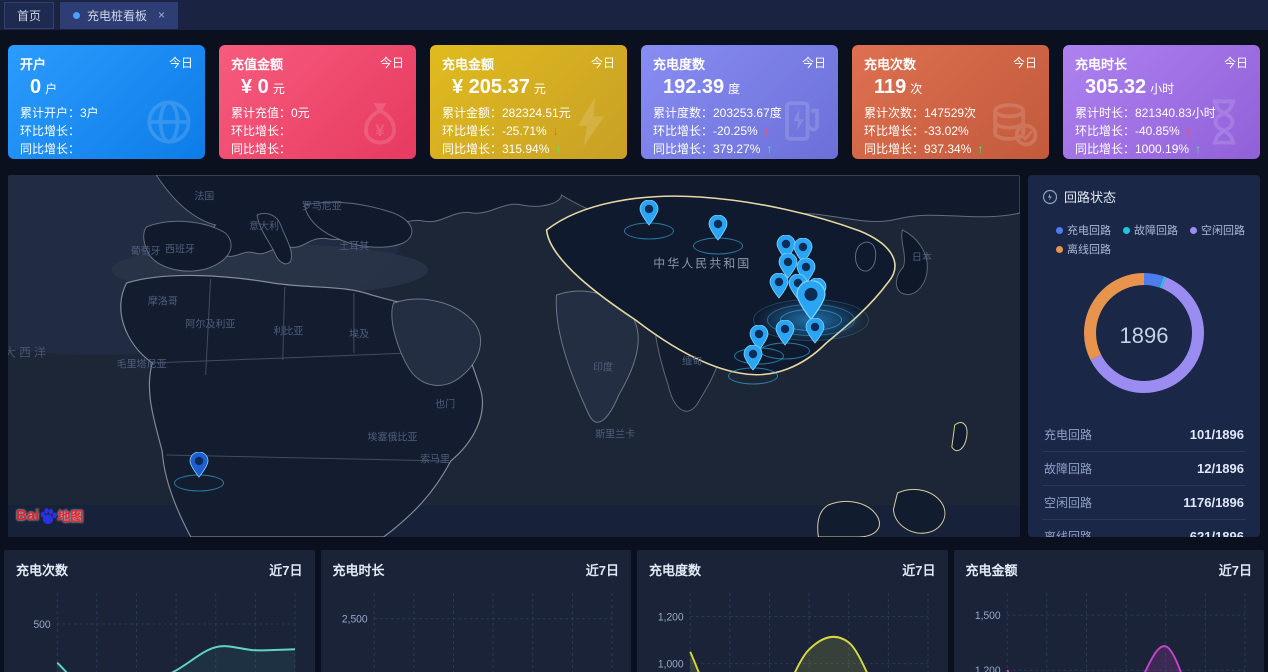 The height and width of the screenshot is (672, 1268). What do you see at coordinates (702, 263) in the screenshot?
I see `map-china-label: 中华人民共和国` at bounding box center [702, 263].